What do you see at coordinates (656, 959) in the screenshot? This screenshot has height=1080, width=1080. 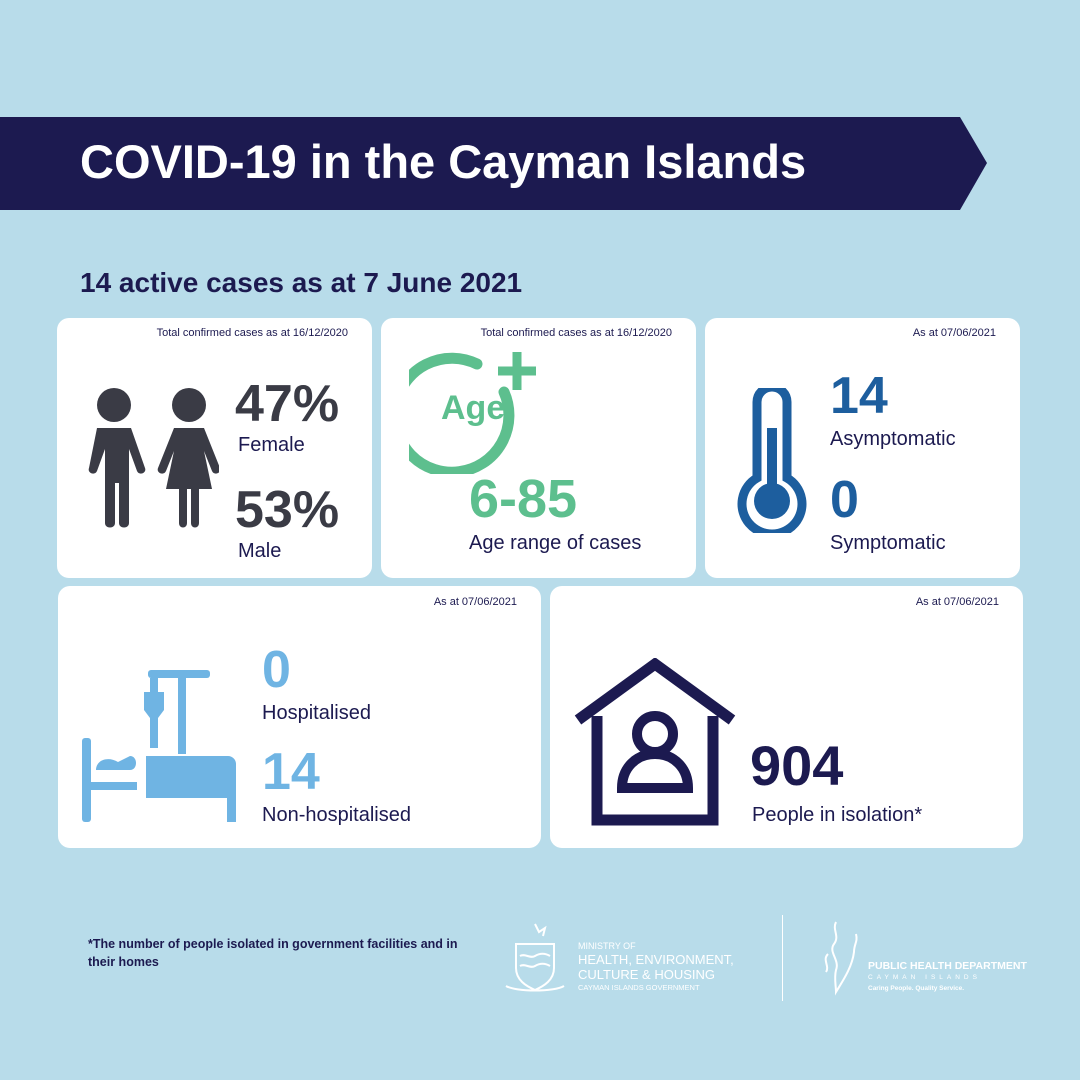 I see `ministry-line-2: HEALTH, ENVIRONMENT,` at bounding box center [656, 959].